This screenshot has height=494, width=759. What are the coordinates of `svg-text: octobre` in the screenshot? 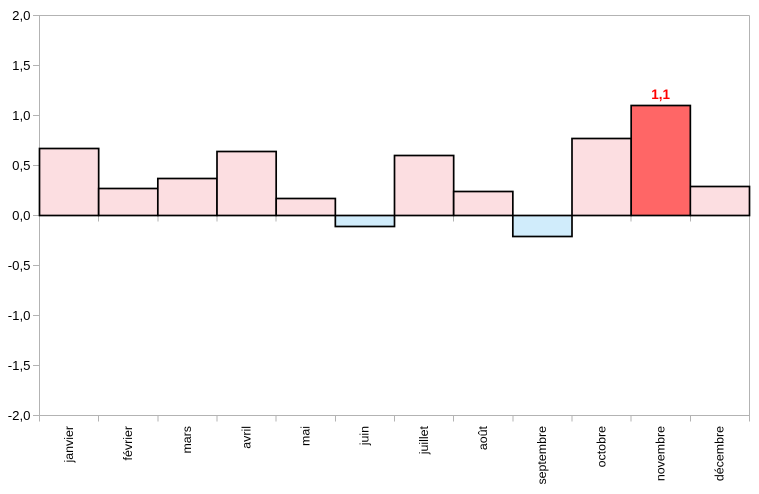 It's located at (601, 446).